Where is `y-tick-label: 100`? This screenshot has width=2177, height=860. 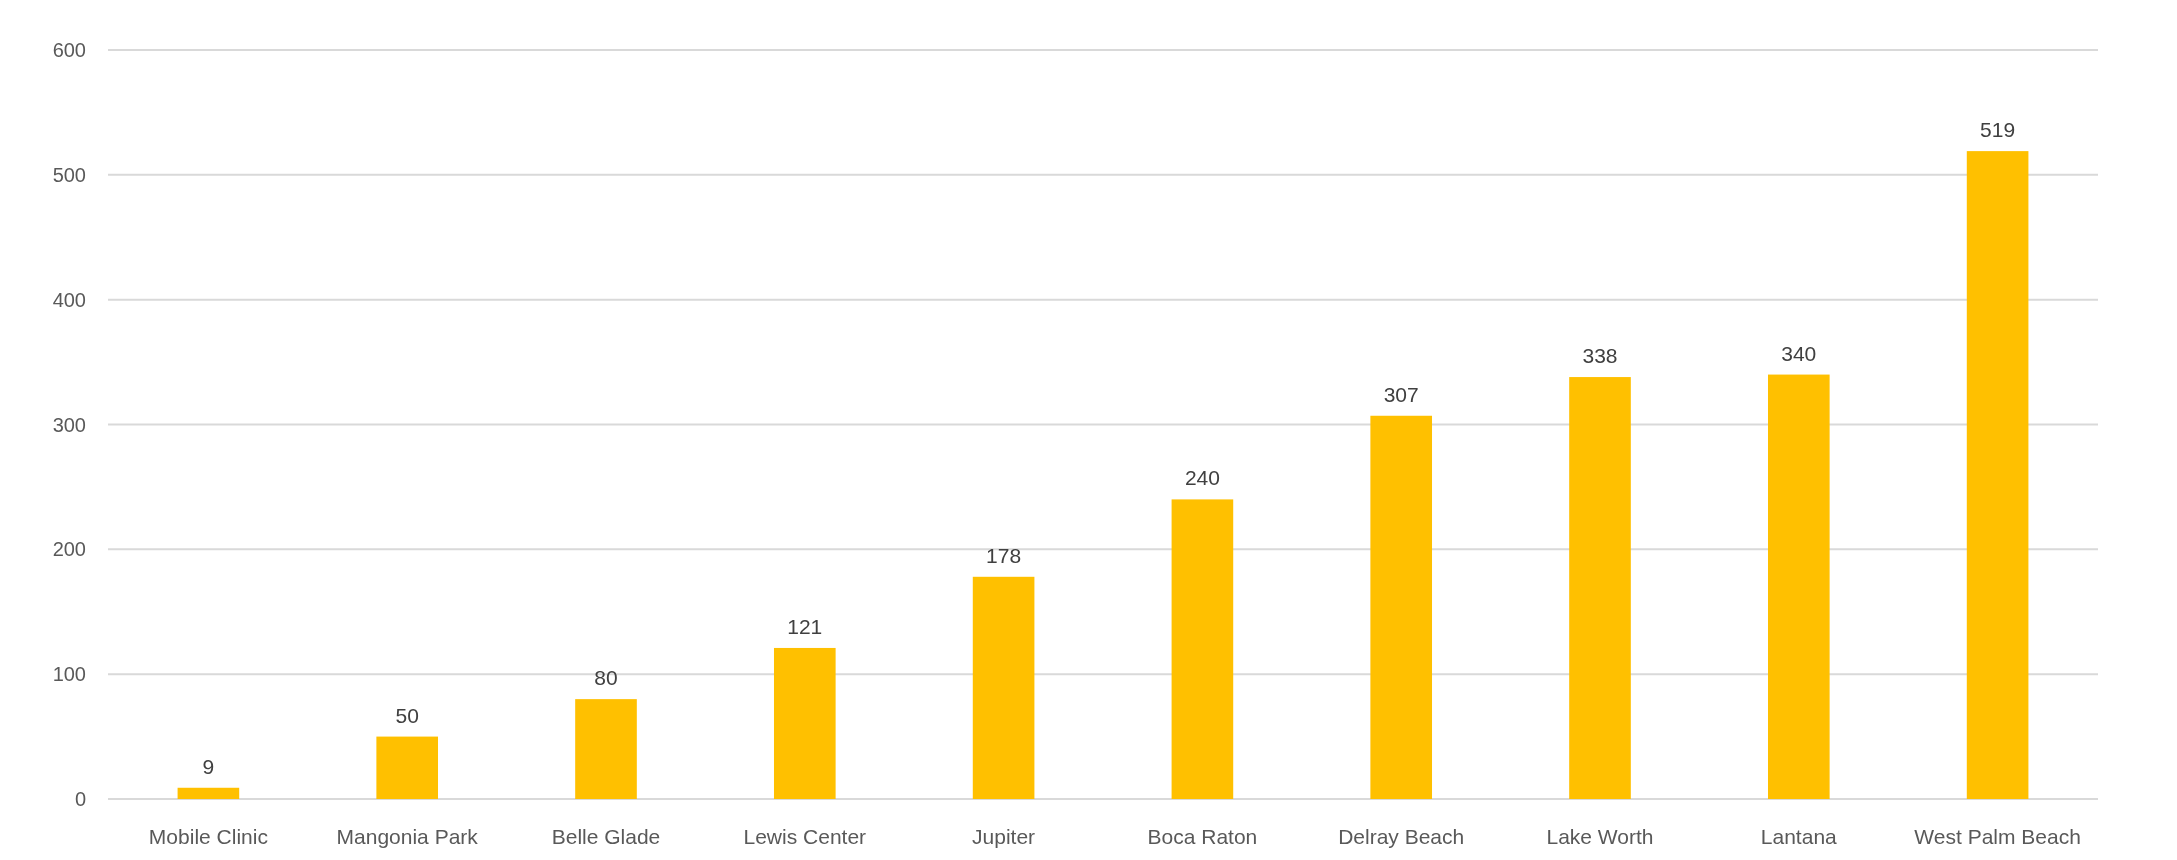
y-tick-label: 100 is located at coordinates (69, 674).